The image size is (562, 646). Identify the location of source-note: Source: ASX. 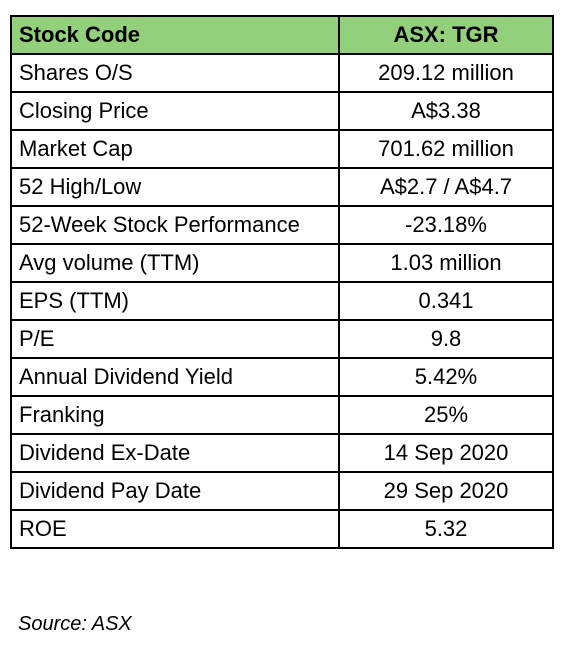
(75, 624).